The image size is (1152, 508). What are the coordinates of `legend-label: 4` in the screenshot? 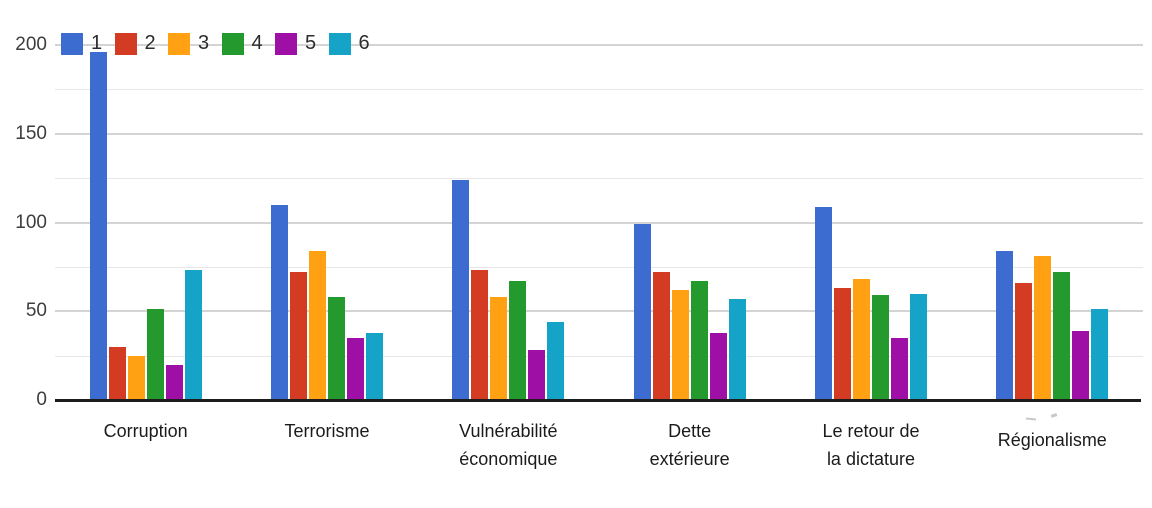 It's located at (257, 43).